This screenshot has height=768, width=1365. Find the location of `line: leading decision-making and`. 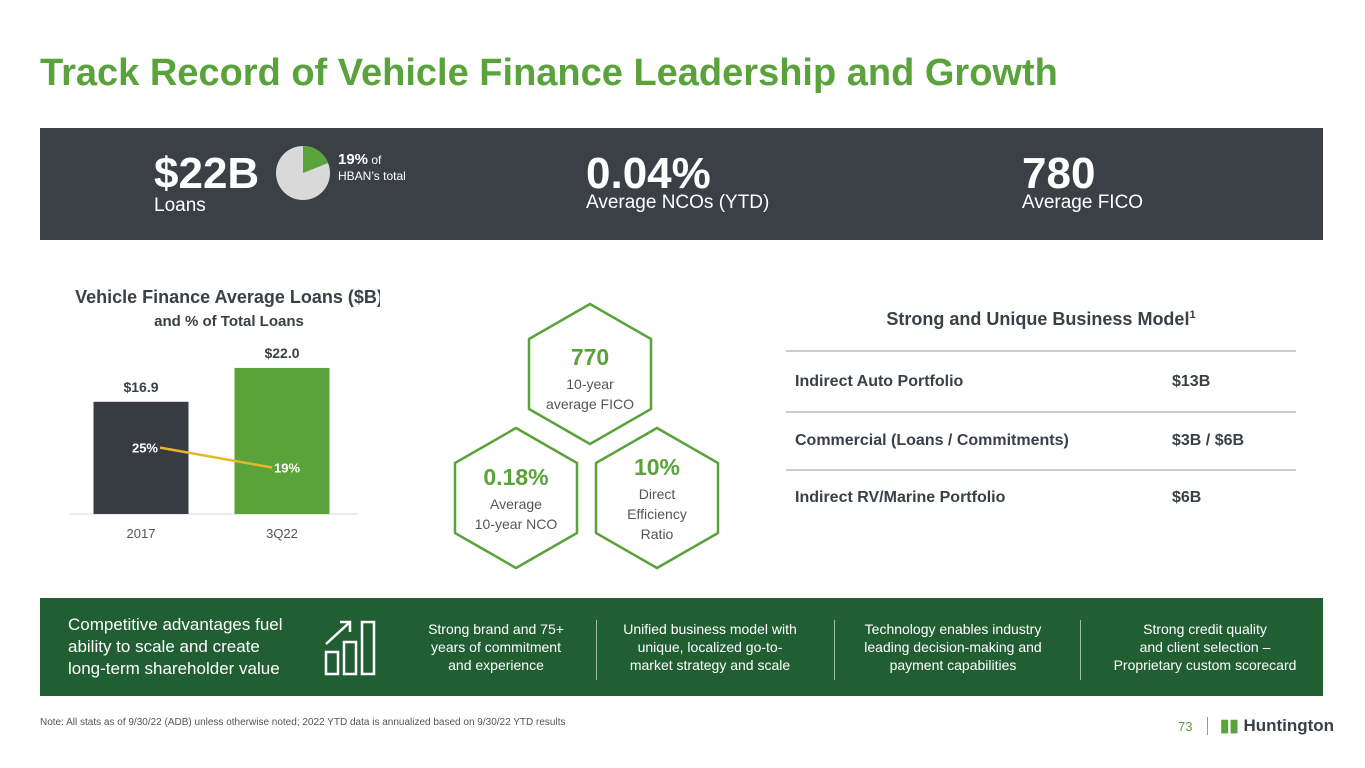

line: leading decision-making and is located at coordinates (953, 647).